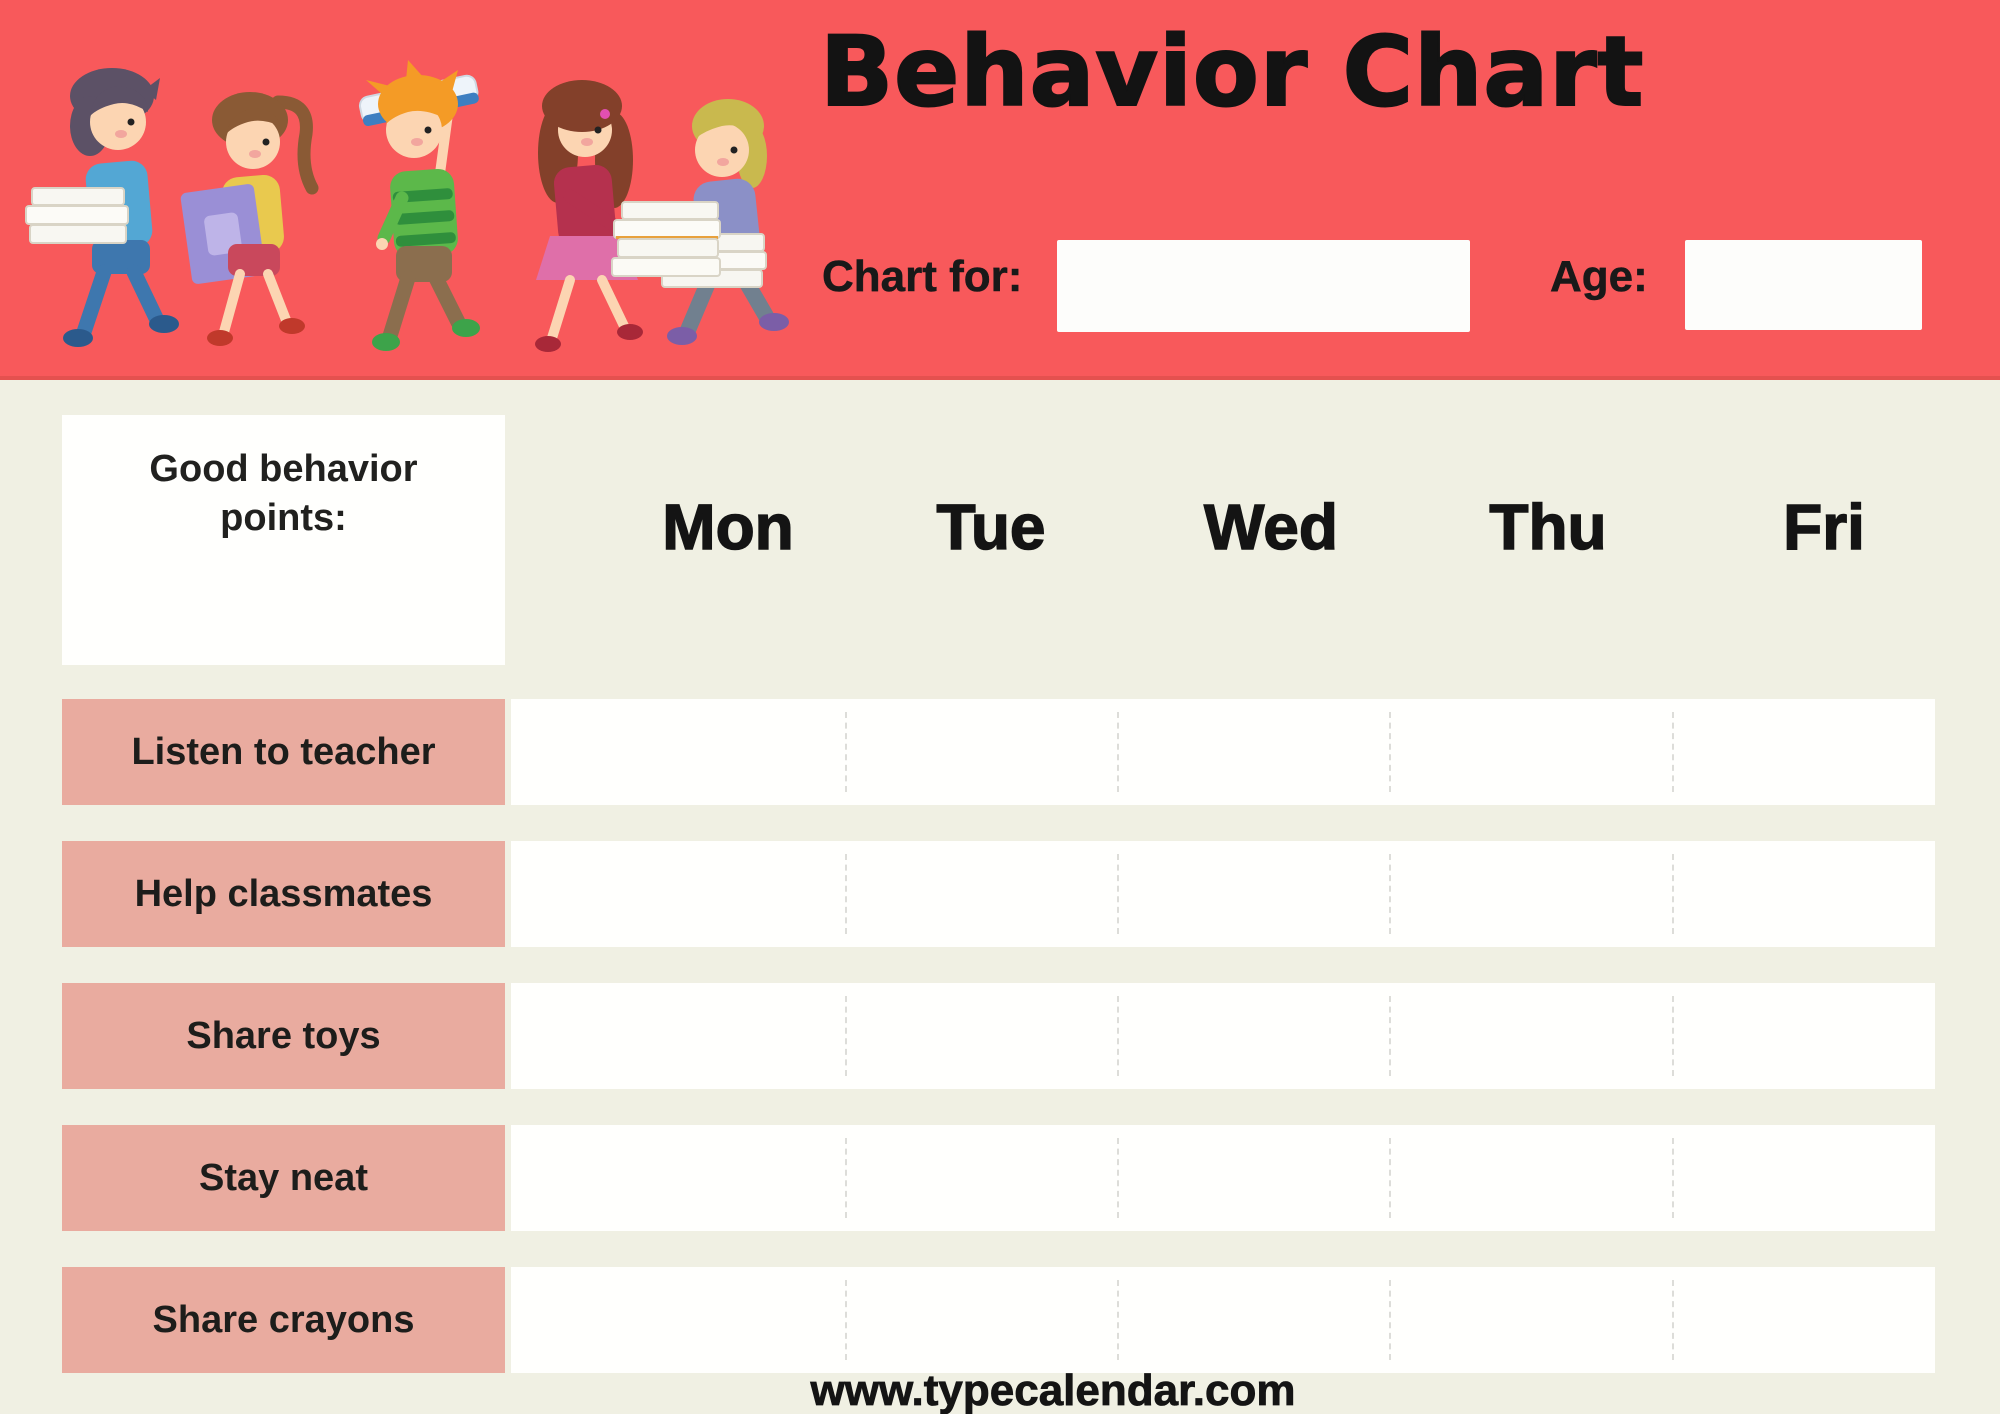  What do you see at coordinates (102, 207) in the screenshot?
I see `kid-boy-with-books` at bounding box center [102, 207].